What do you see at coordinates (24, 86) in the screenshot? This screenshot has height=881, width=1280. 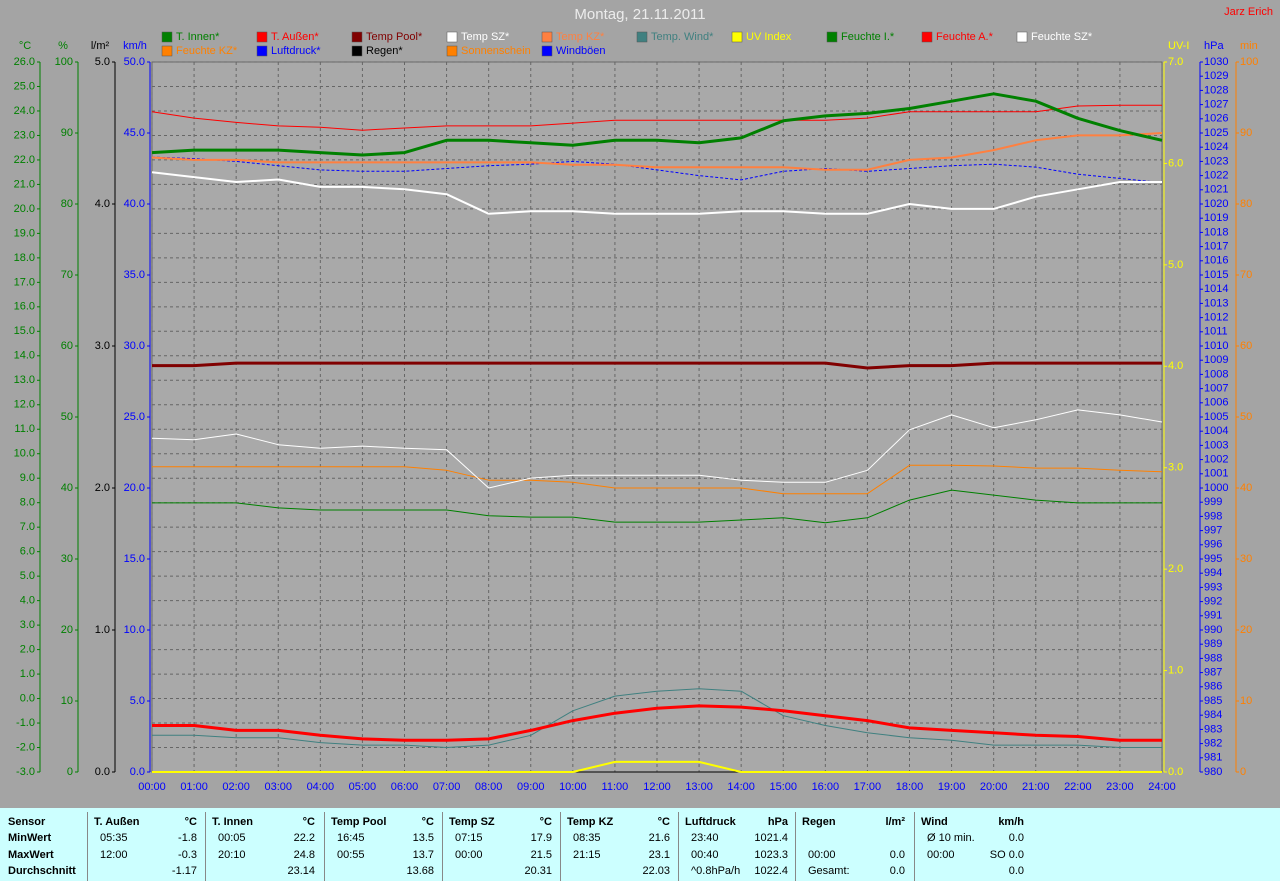 I see `y-tick-label: 25.0` at bounding box center [24, 86].